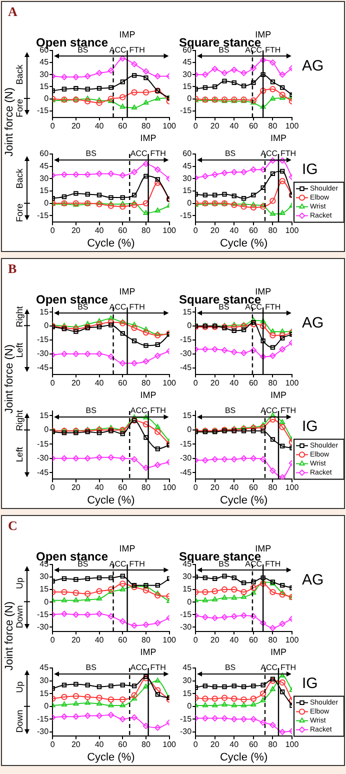 This screenshot has width=346, height=774. I want to click on text: Right, so click(19, 317).